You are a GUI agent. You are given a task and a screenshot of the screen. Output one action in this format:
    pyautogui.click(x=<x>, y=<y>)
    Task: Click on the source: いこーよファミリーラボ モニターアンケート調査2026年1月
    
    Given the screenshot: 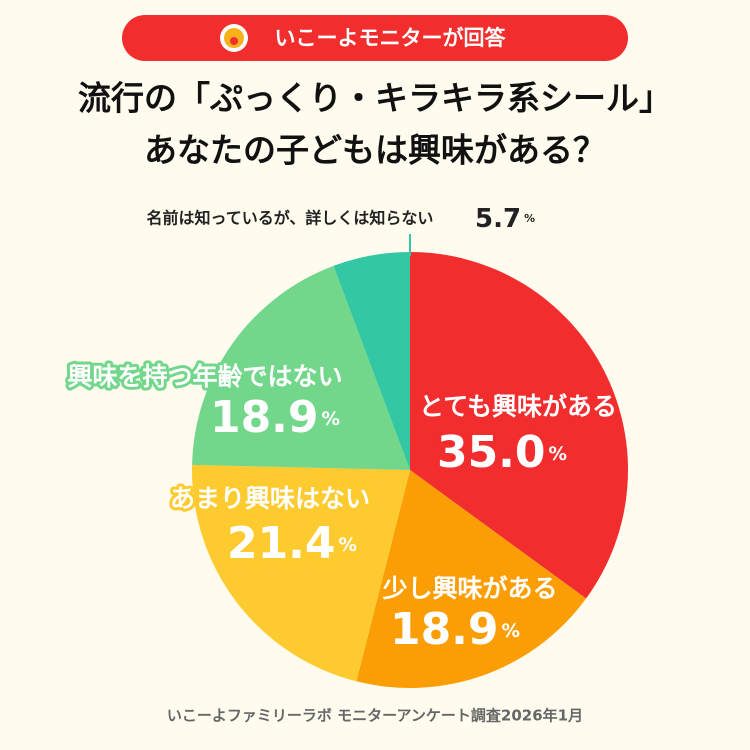 What is the action you would take?
    pyautogui.click(x=375, y=716)
    